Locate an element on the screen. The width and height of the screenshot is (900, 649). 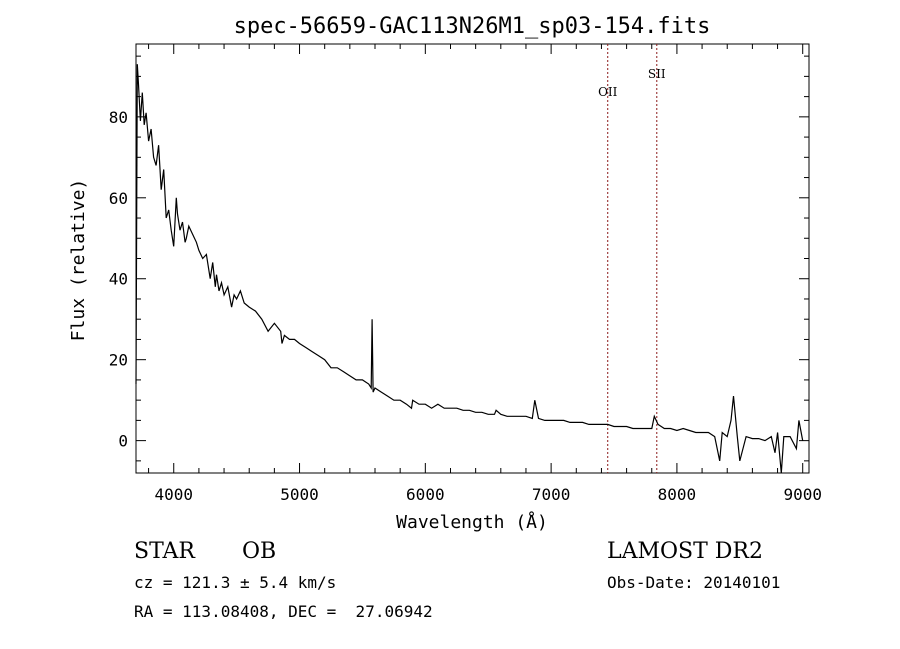
x-tick-label: 6000 is located at coordinates (425, 494).